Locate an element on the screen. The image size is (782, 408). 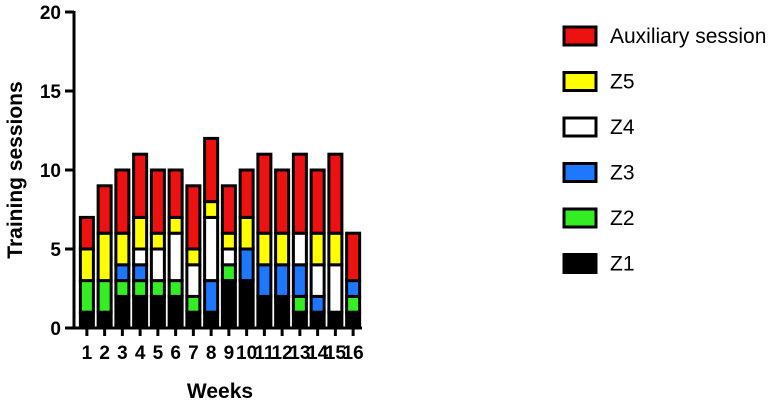
bar-segment-week-14-z4 is located at coordinates (317, 280).